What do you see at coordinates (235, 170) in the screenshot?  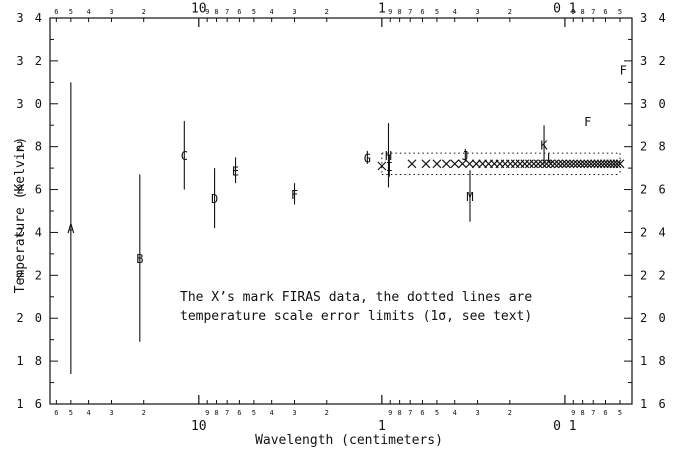 I see `data-point: E` at bounding box center [235, 170].